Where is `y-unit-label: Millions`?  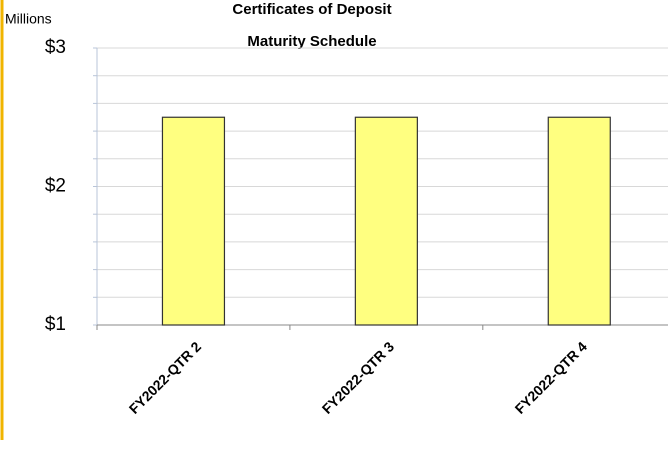 y-unit-label: Millions is located at coordinates (28, 19).